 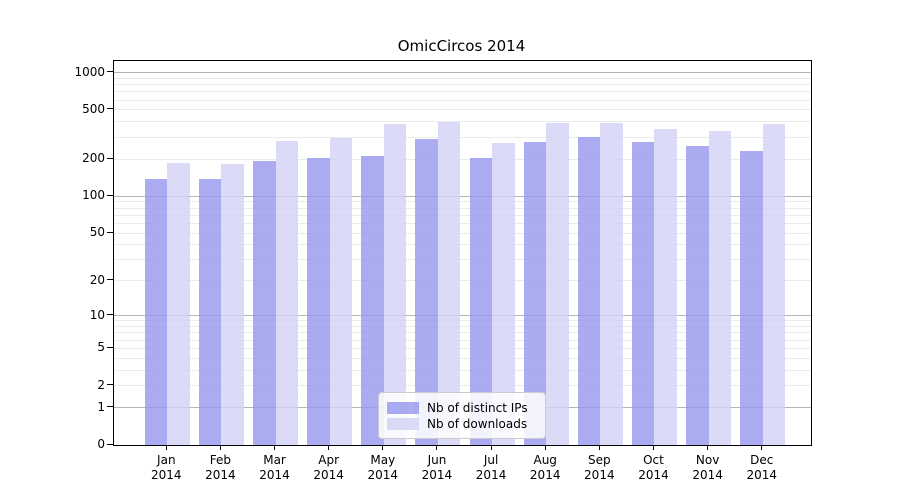 I want to click on x-tick-mark-aug, so click(x=545, y=447).